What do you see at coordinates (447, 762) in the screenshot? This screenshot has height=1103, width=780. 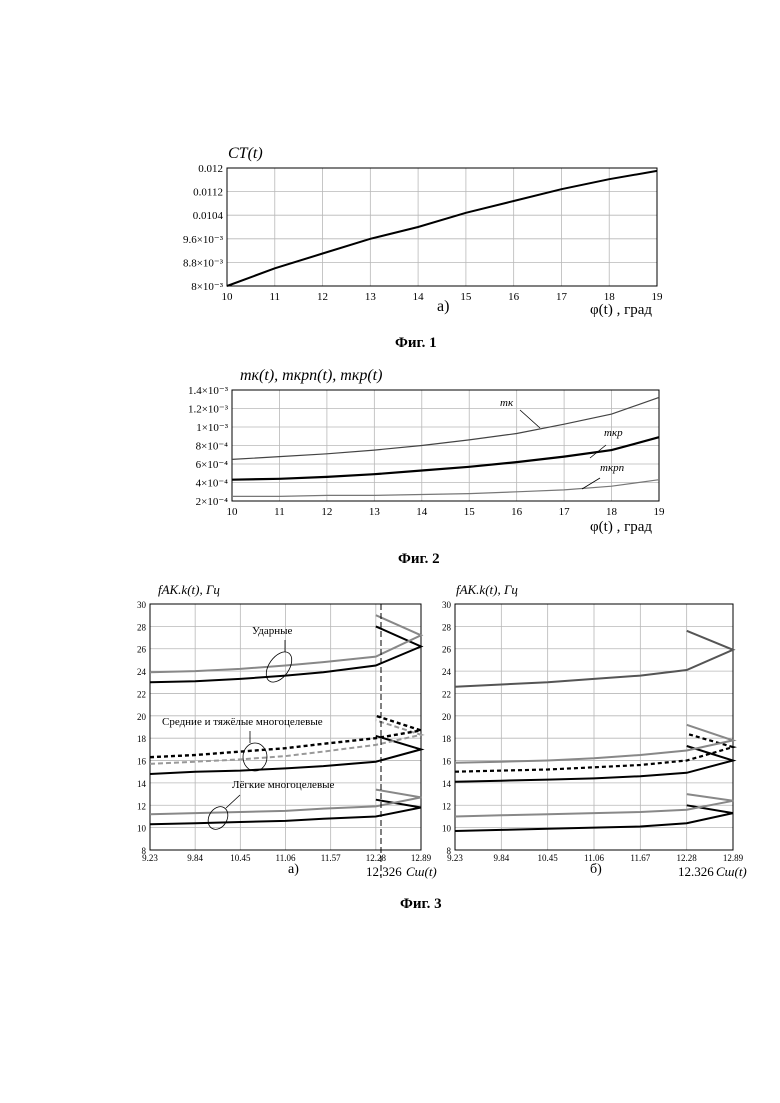 I see `fig3b-y-tick: 16` at bounding box center [447, 762].